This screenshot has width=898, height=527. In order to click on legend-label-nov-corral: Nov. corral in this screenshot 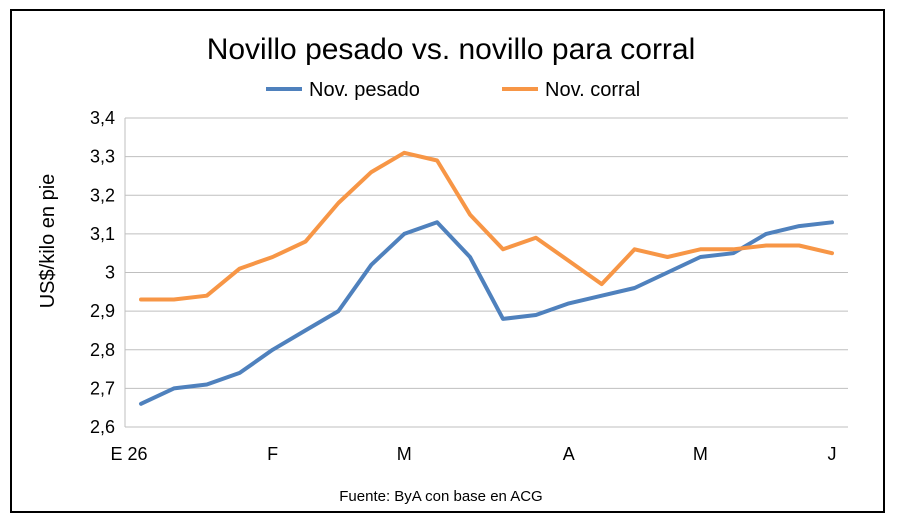, I will do `click(592, 90)`.